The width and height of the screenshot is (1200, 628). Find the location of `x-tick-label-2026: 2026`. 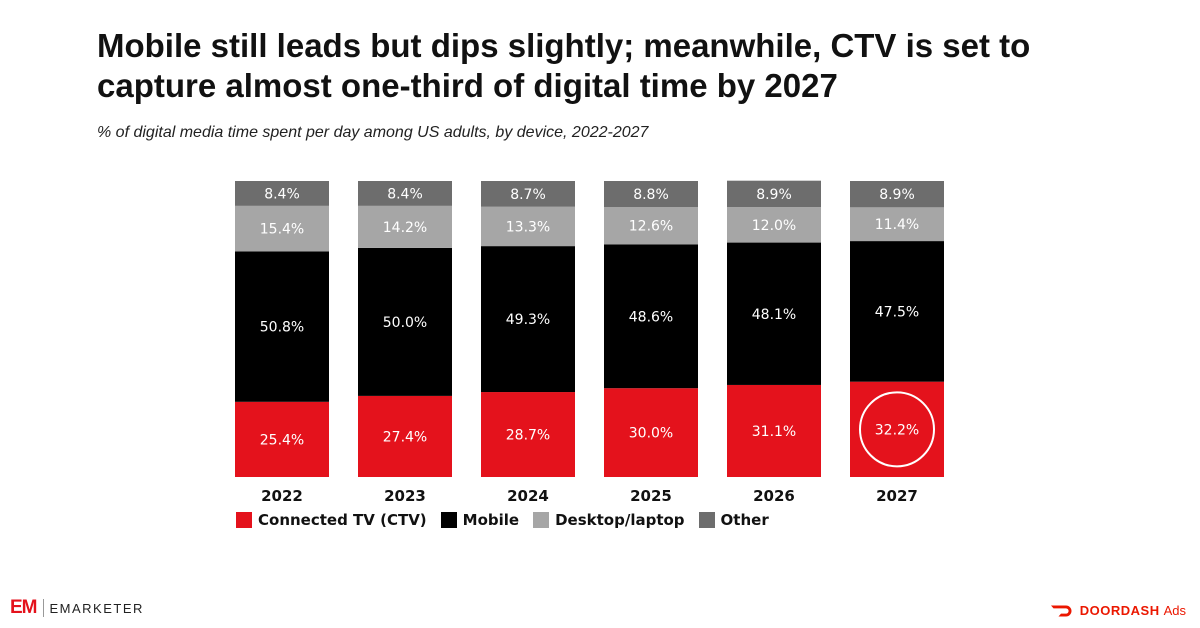

x-tick-label-2026: 2026 is located at coordinates (774, 496).